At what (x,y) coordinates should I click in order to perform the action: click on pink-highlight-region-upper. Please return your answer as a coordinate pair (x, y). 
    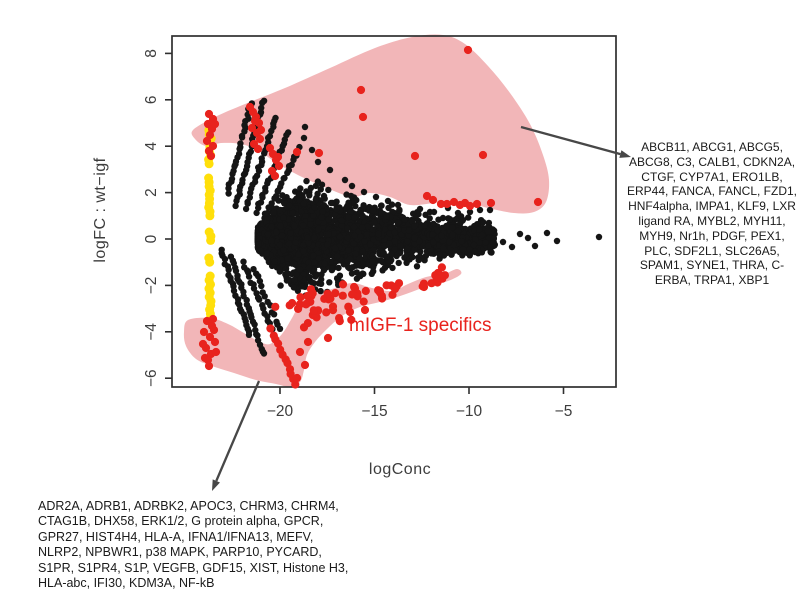
    Looking at the image, I should click on (370, 124).